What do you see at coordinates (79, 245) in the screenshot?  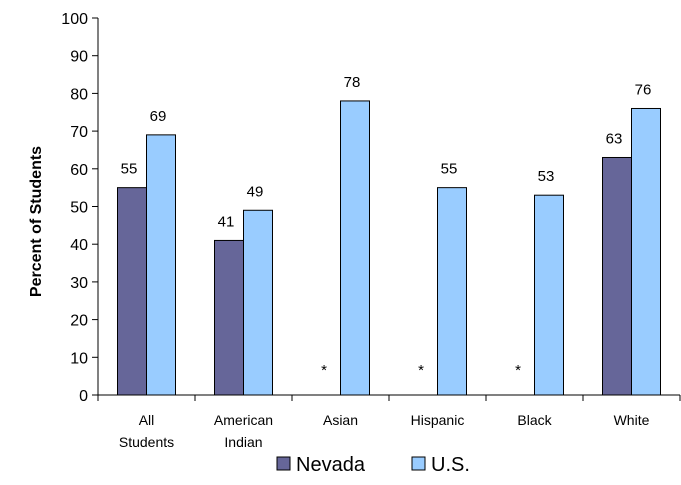 I see `y-tick-label: 40` at bounding box center [79, 245].